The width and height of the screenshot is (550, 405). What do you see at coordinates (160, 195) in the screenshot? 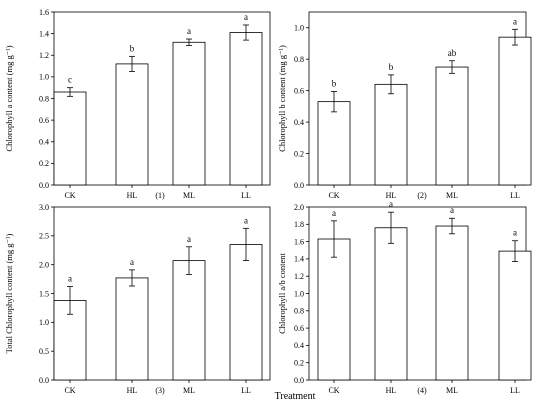
I see `chart1-panel-tag: (1)` at bounding box center [160, 195].